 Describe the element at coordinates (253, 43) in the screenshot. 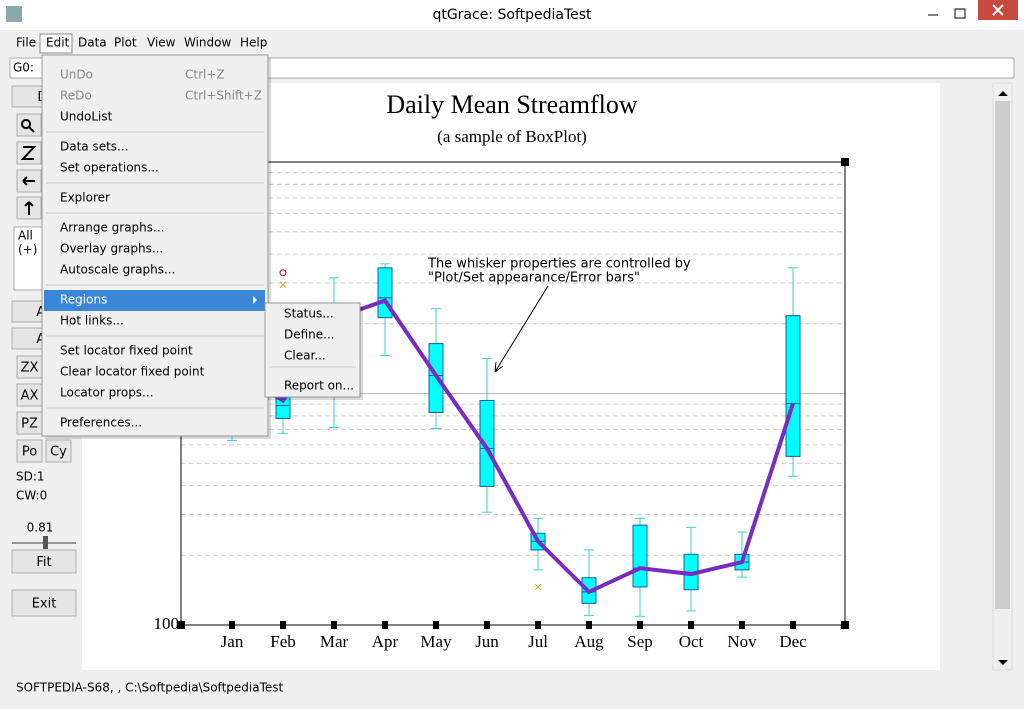

I see `menu-item: Help` at that location.